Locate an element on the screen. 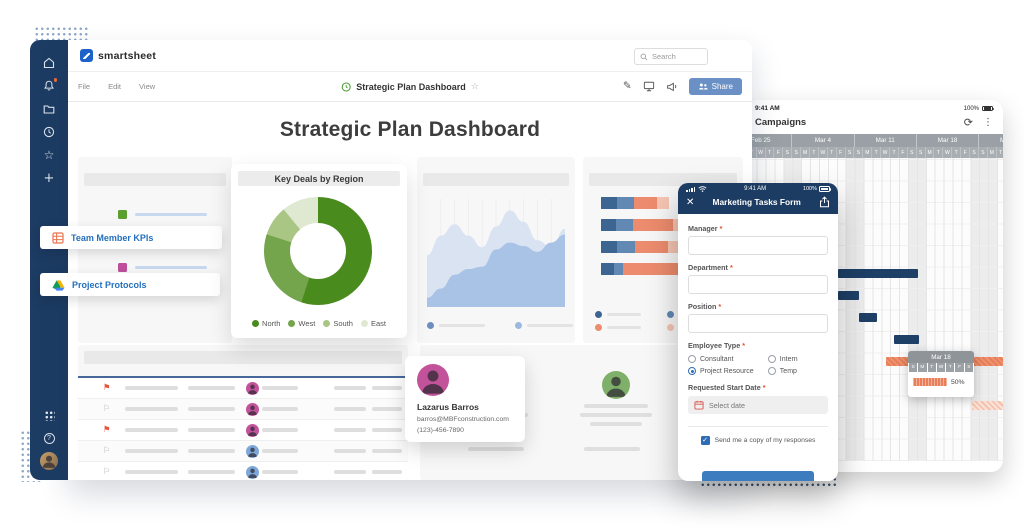 This screenshot has width=1024, height=528. date-picker-field: Select date is located at coordinates (758, 405).